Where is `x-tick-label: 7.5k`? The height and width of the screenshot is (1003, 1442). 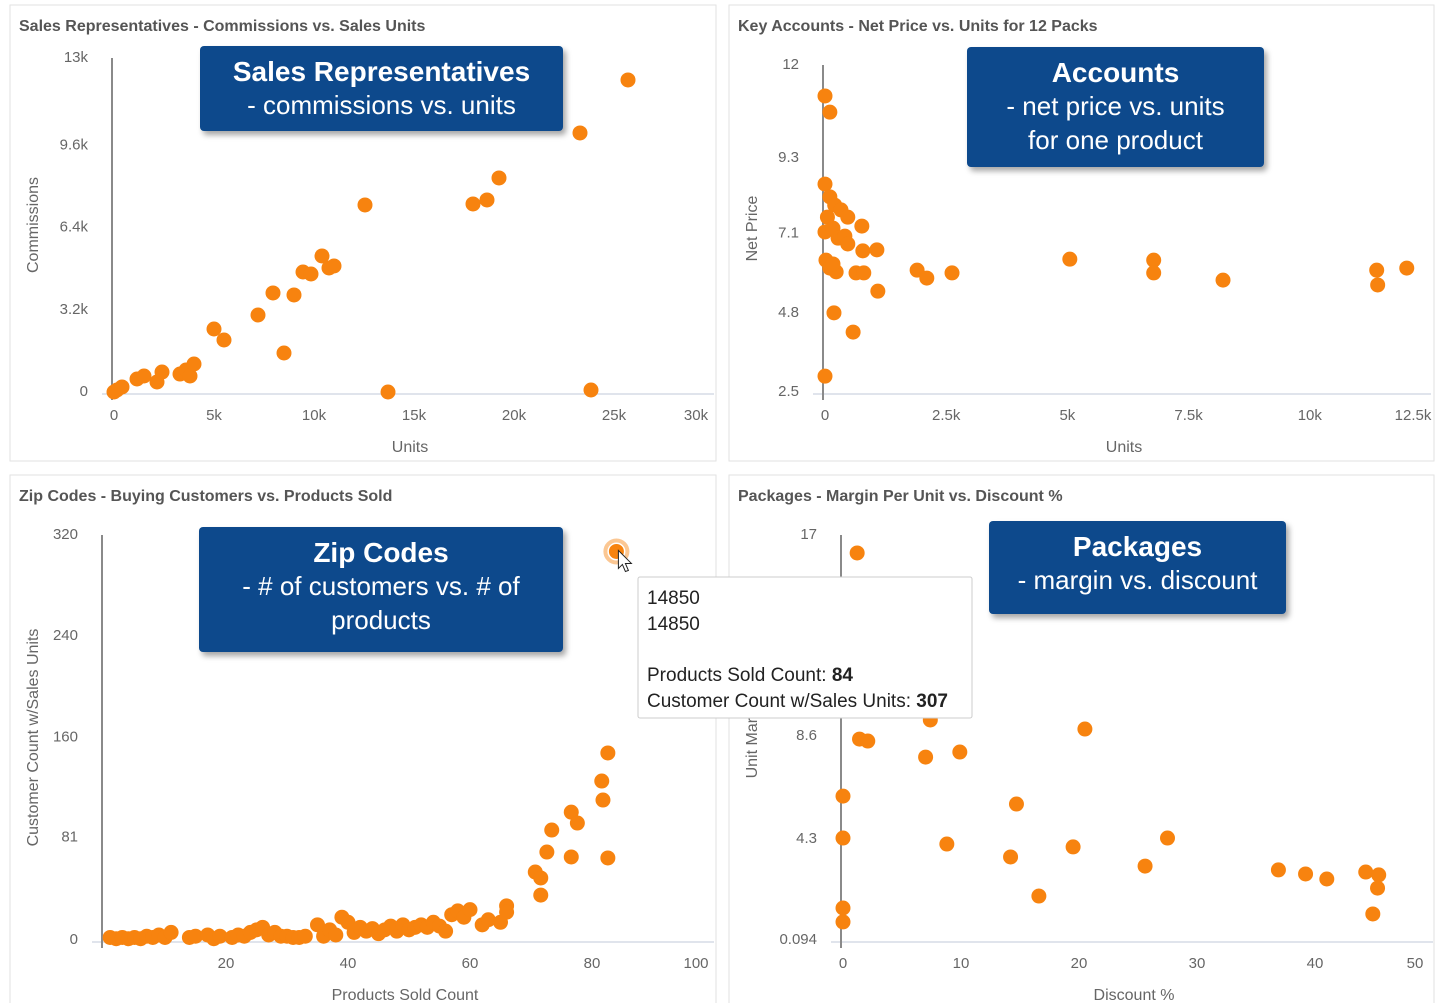 x-tick-label: 7.5k is located at coordinates (1188, 415).